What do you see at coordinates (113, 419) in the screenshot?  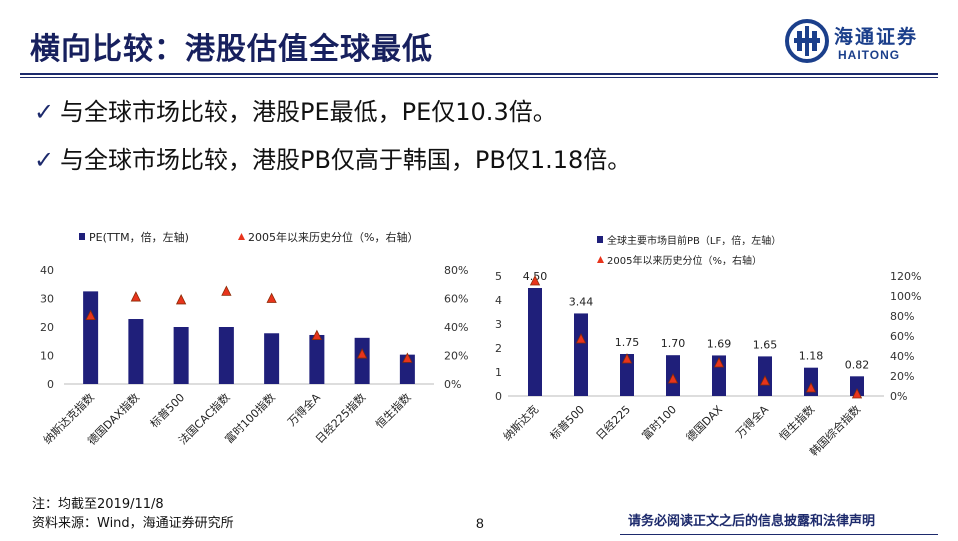 I see `pe-category-label: 德国DAX指数` at bounding box center [113, 419].